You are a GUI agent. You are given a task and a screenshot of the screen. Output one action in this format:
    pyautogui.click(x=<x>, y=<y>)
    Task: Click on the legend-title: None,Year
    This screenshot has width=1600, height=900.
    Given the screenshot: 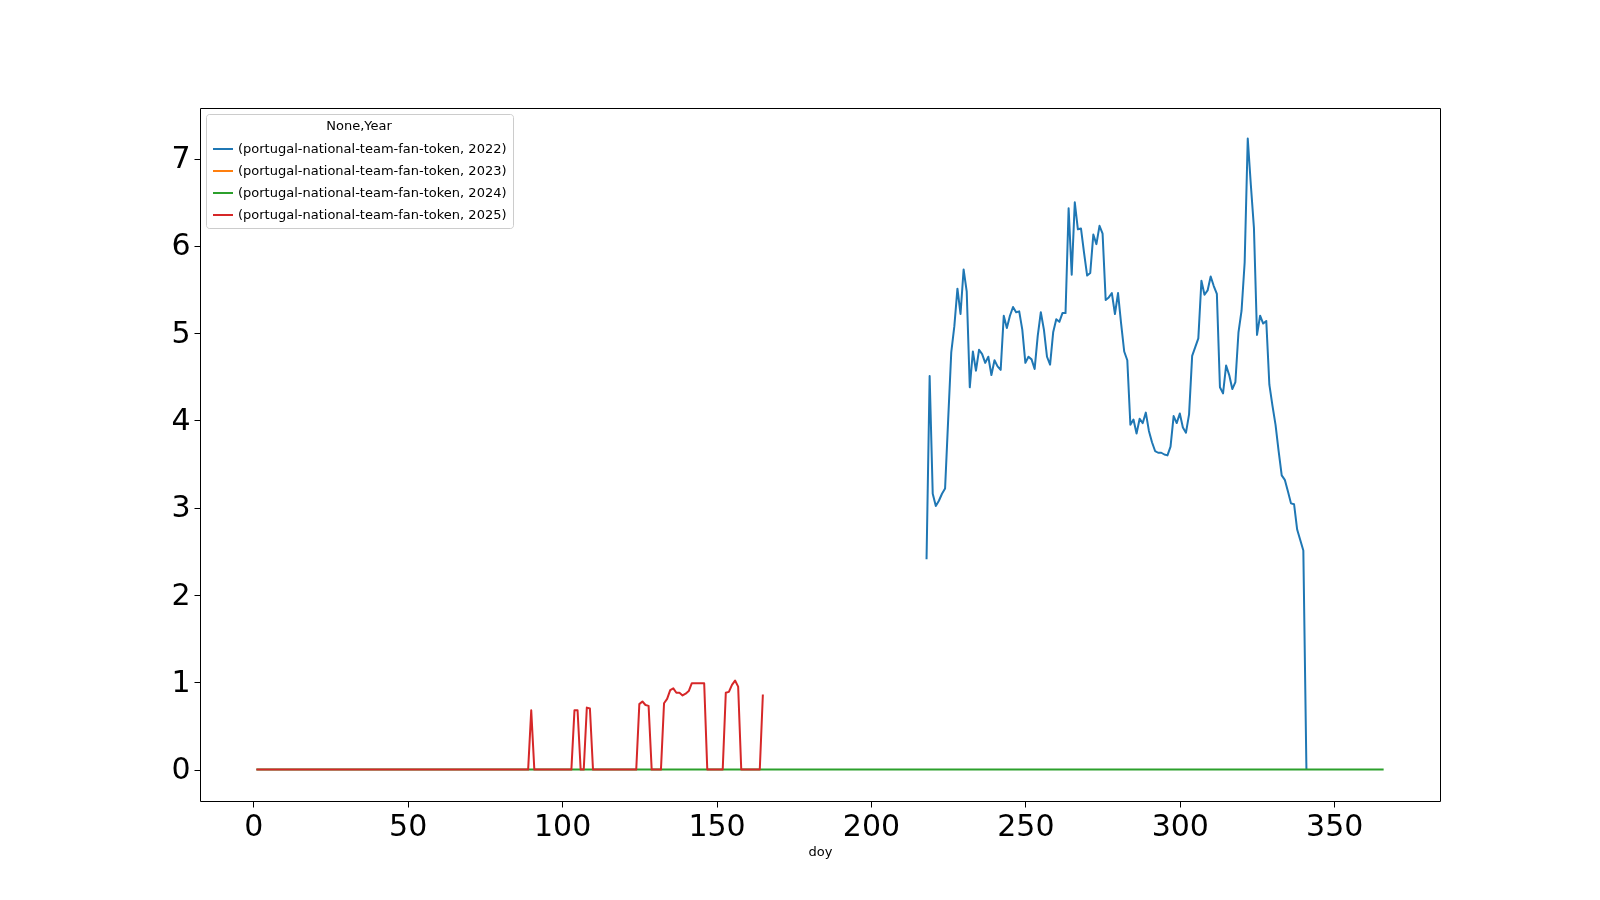 What is the action you would take?
    pyautogui.click(x=359, y=125)
    